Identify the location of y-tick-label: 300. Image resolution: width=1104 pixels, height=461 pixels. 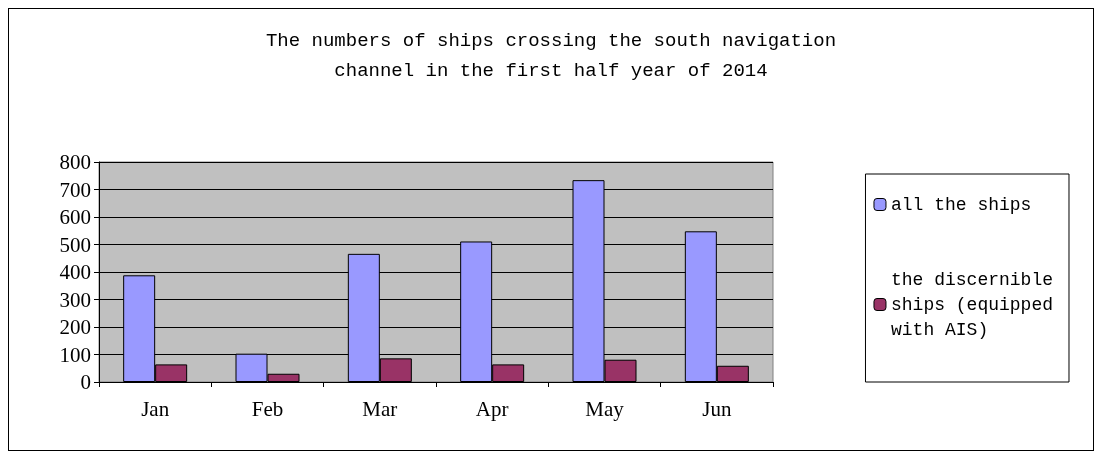
(75, 299).